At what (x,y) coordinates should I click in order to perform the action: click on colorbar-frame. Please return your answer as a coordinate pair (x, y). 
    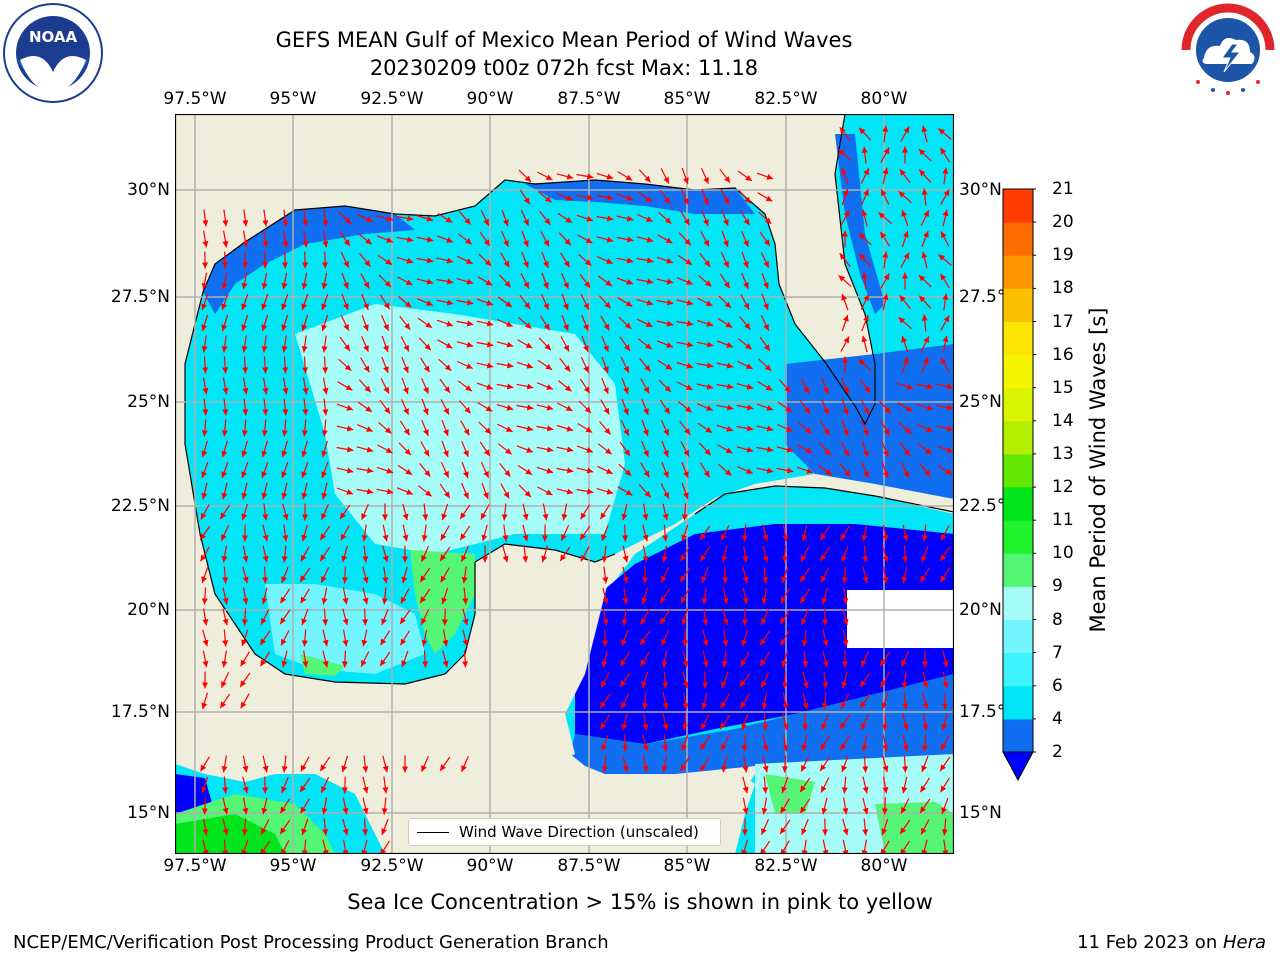
    Looking at the image, I should click on (1018, 470).